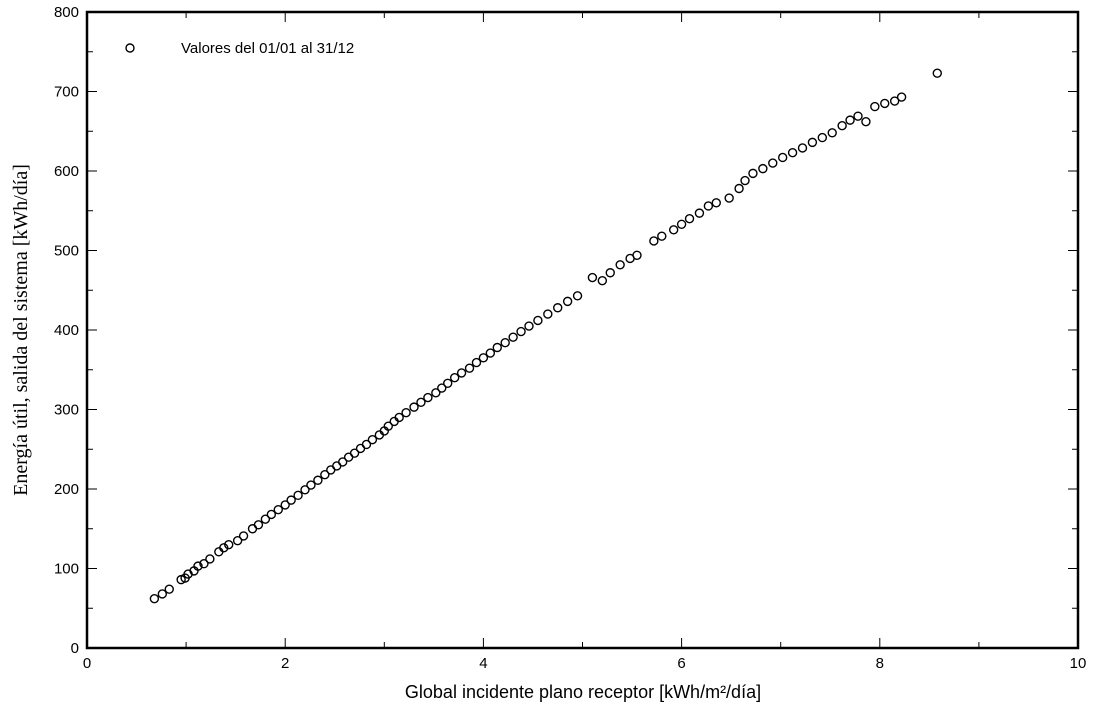 Image resolution: width=1098 pixels, height=708 pixels. What do you see at coordinates (267, 48) in the screenshot?
I see `legend-label: Valores del 01/01 al 31/12` at bounding box center [267, 48].